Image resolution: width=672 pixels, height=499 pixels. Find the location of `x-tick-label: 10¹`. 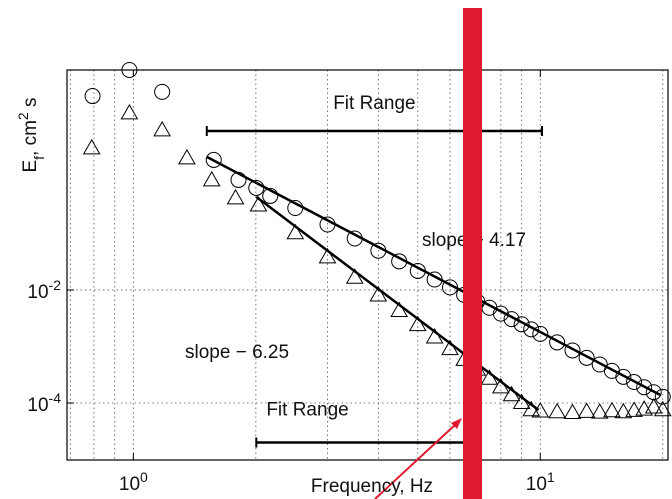

x-tick-label: 10¹ is located at coordinates (540, 482).